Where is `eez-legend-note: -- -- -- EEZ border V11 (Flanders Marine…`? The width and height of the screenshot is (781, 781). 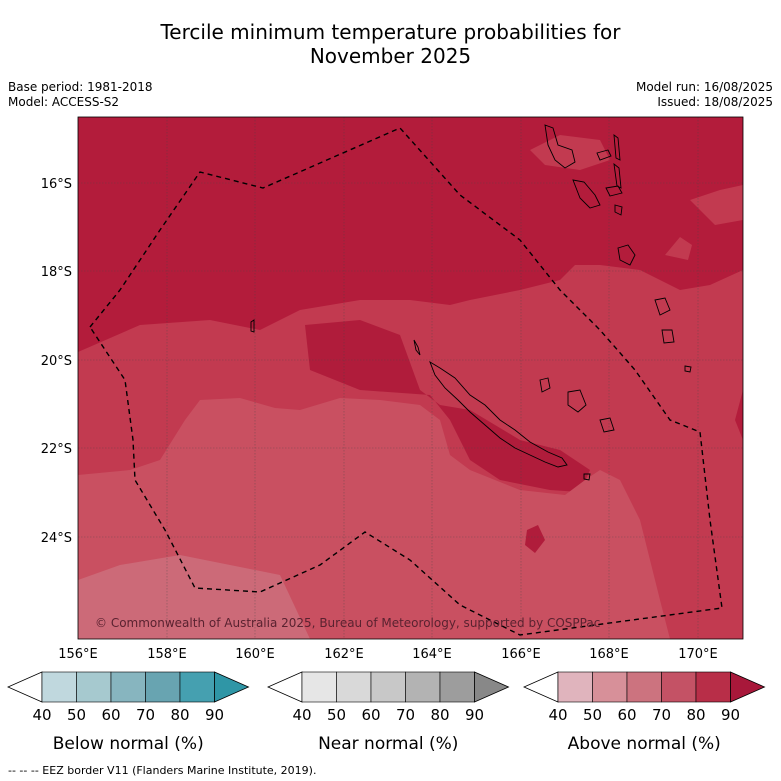
eez-legend-note: -- -- -- EEZ border V11 (Flanders Marine… is located at coordinates (162, 770).